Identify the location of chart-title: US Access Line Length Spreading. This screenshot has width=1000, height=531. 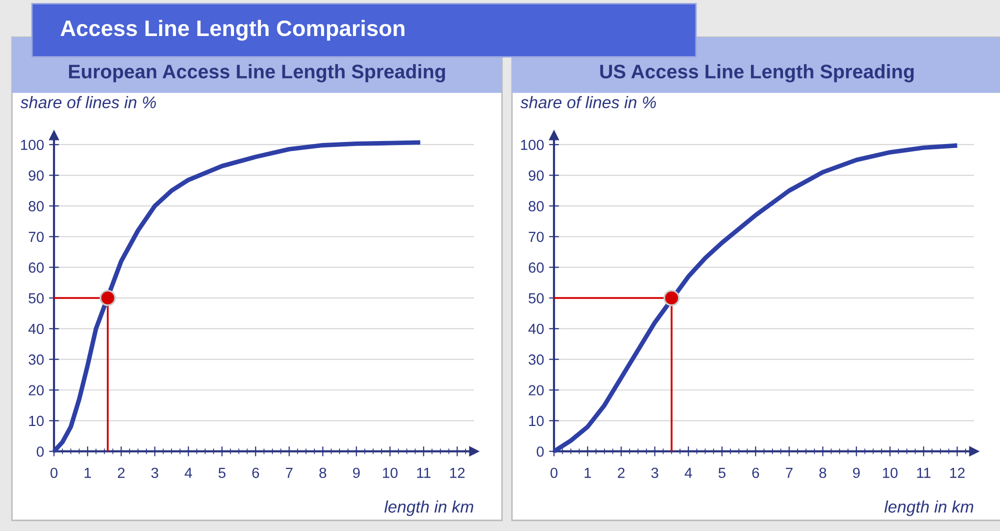
(757, 73).